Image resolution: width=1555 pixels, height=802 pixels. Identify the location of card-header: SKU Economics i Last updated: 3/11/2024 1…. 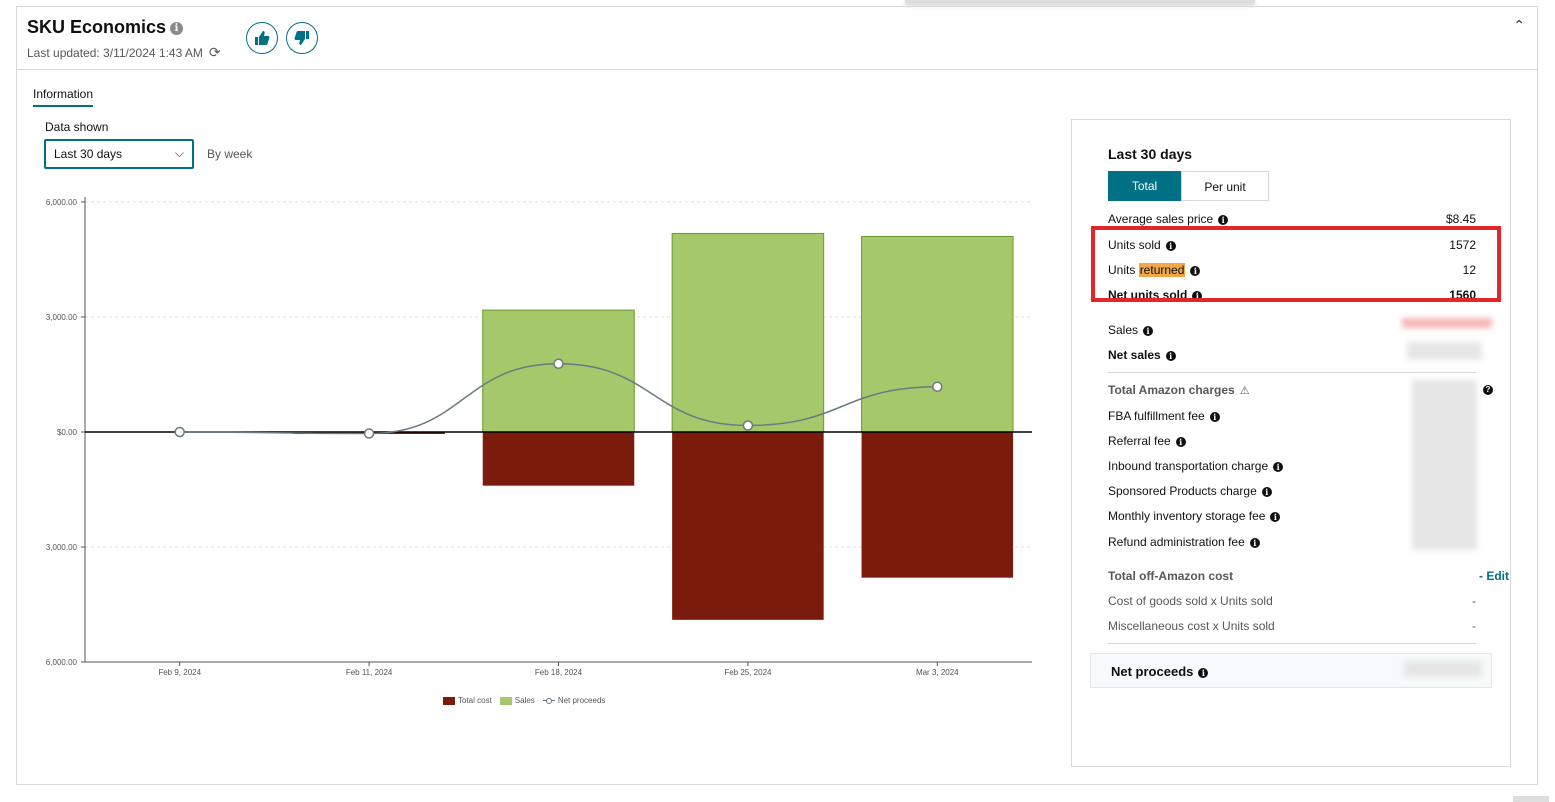
(777, 38).